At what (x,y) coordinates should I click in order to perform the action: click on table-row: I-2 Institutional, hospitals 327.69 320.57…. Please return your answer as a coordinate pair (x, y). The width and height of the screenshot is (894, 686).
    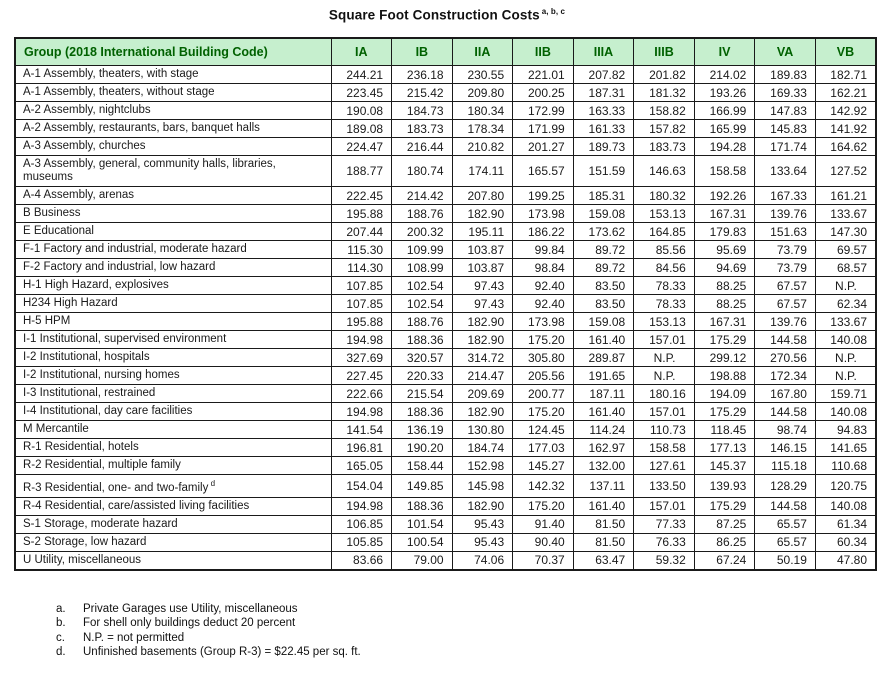
    Looking at the image, I should click on (445, 357).